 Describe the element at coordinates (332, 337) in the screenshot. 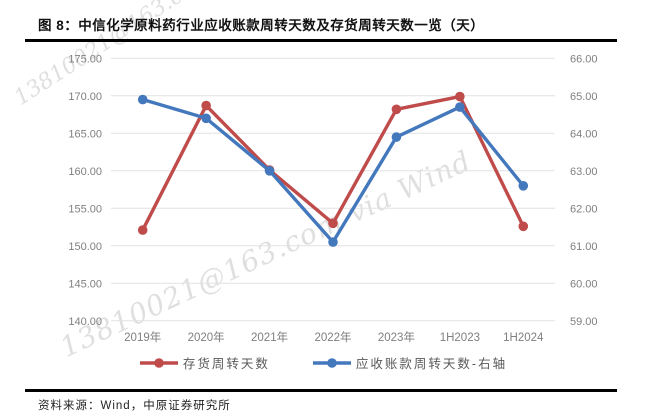

I see `x-axis-tick: 2022年` at that location.